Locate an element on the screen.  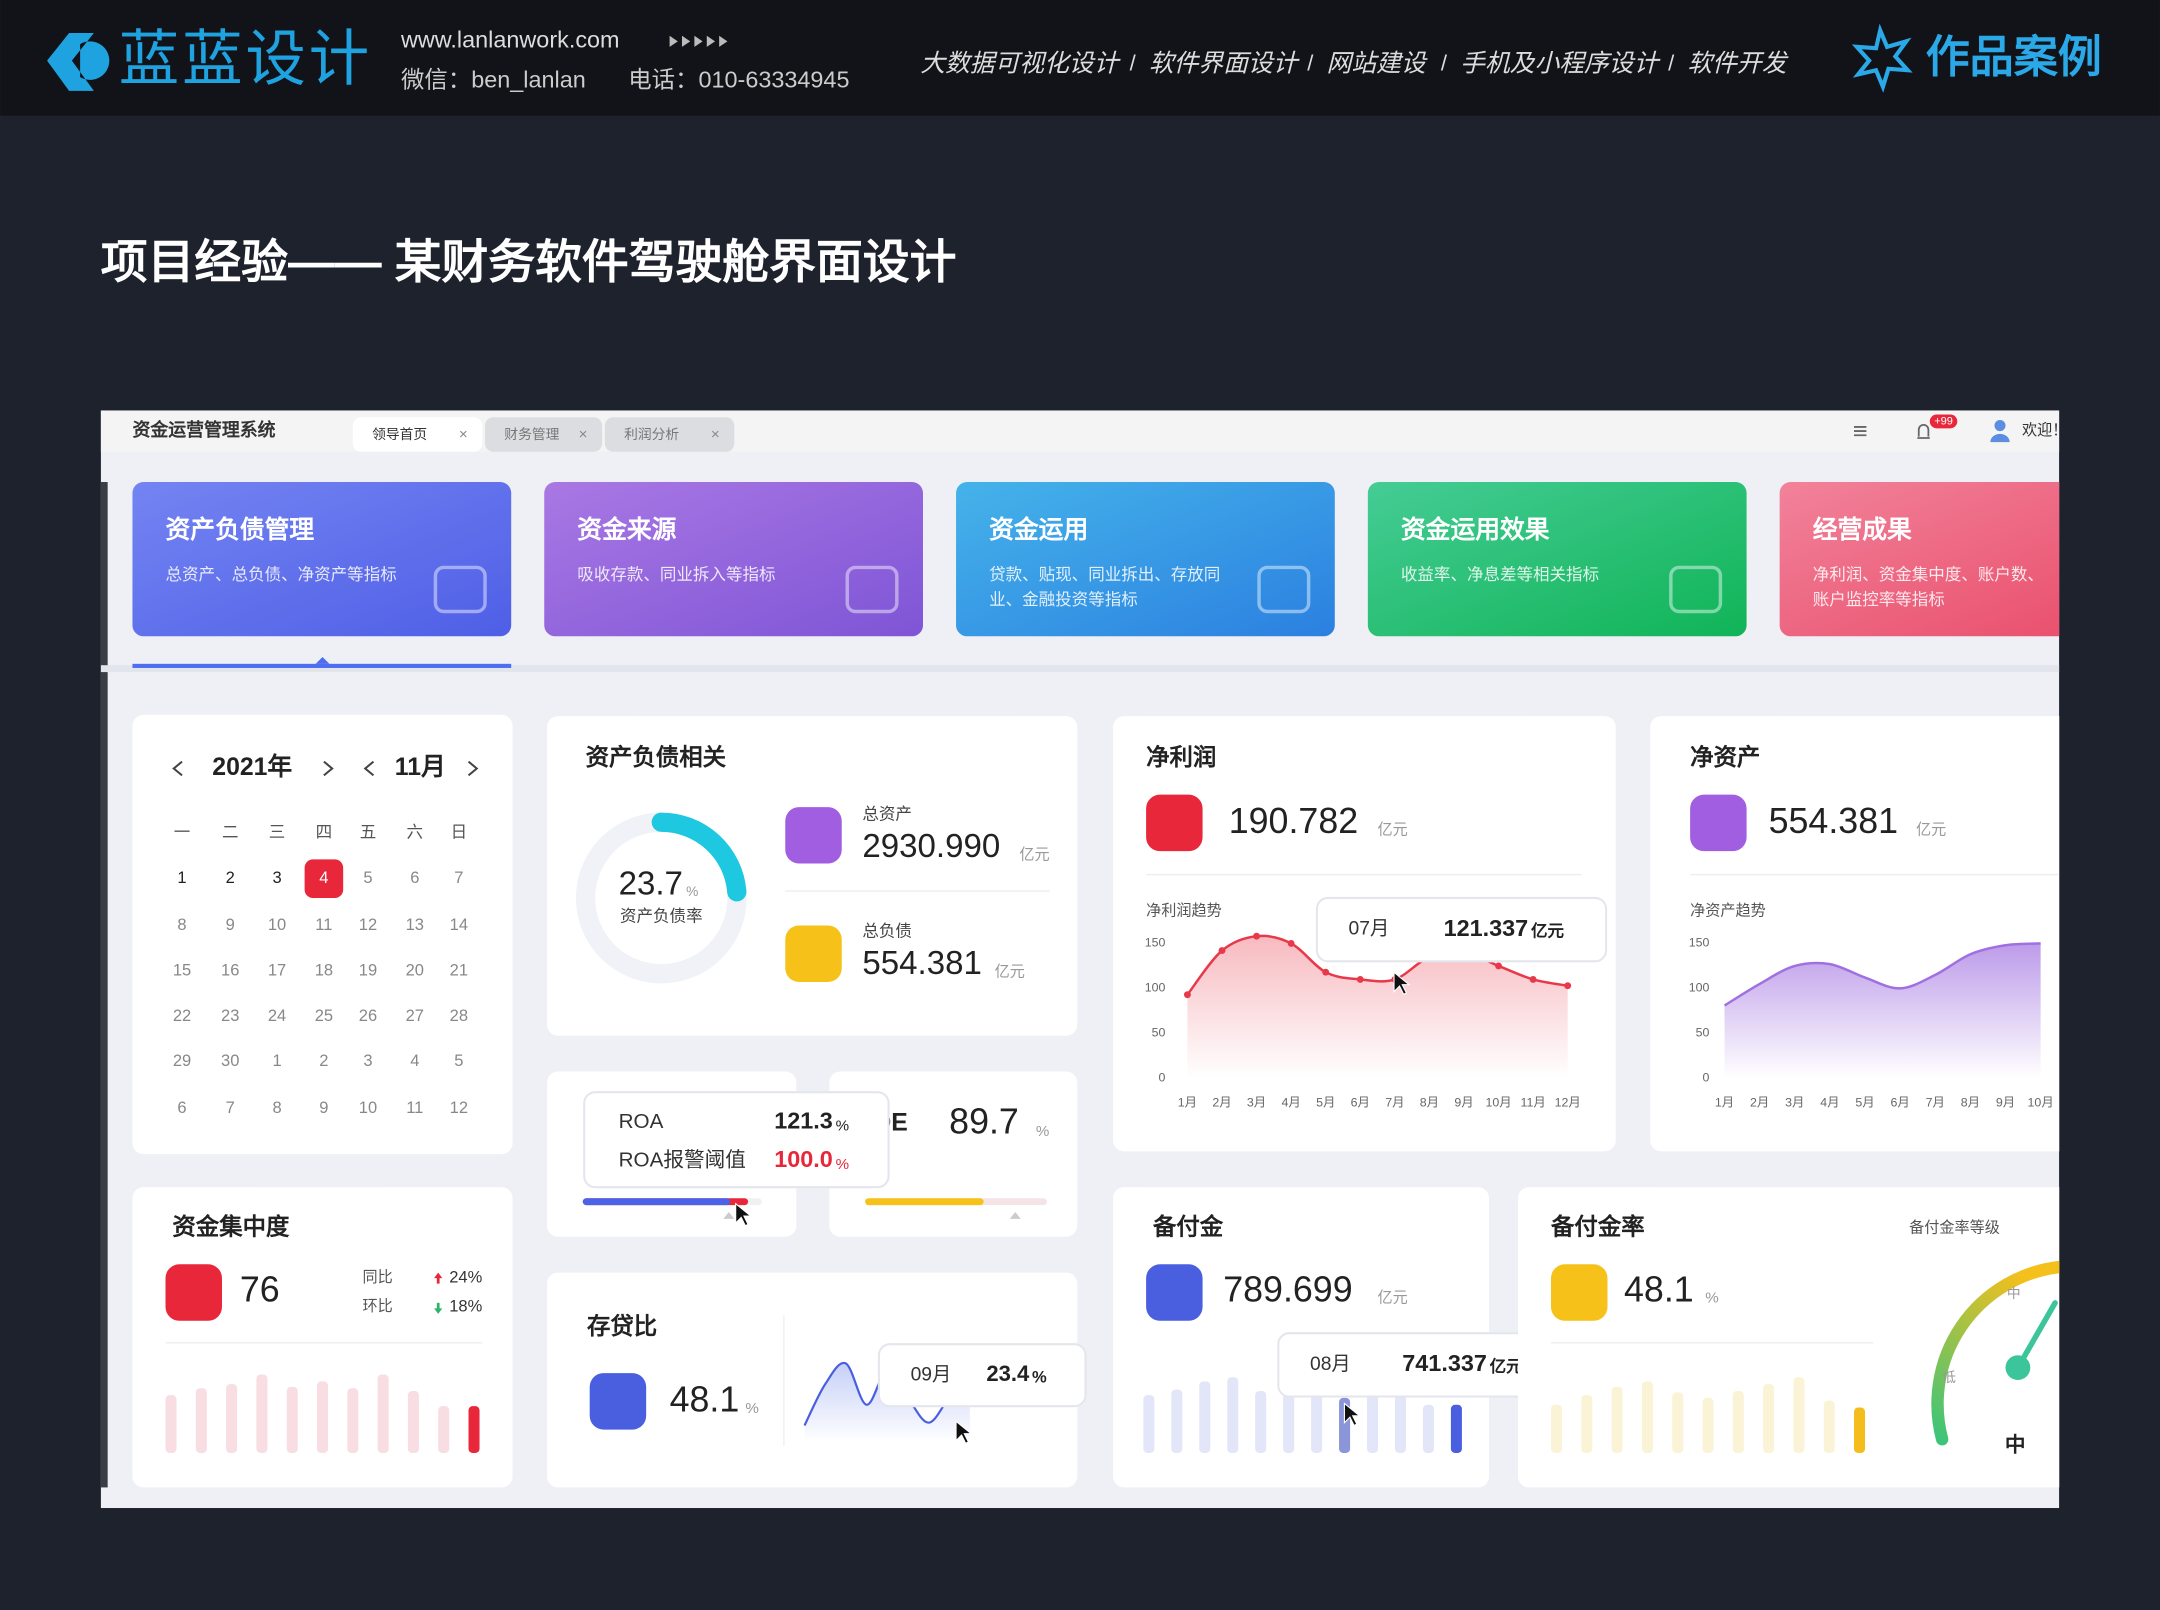
module-desc: 业、金融投资等指标 is located at coordinates (1063, 599).